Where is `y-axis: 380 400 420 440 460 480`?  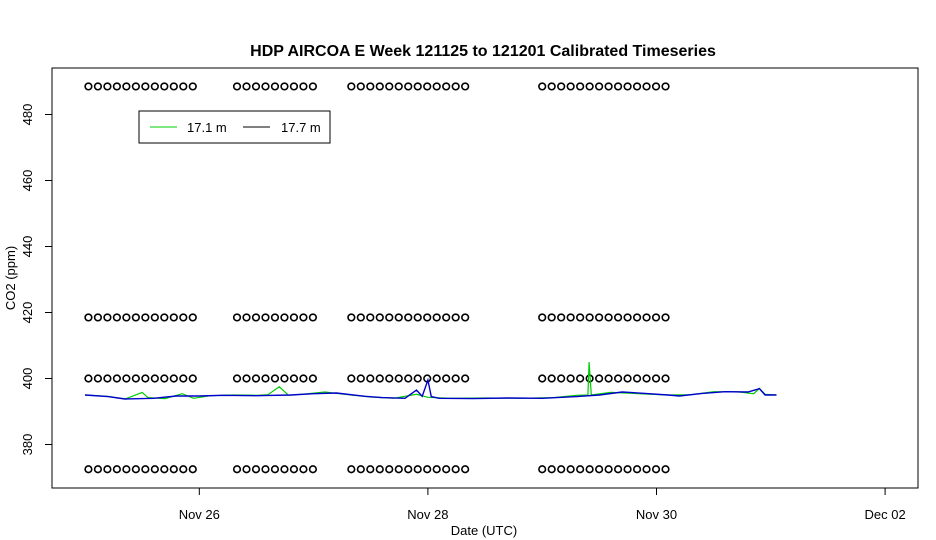 y-axis: 380 400 420 440 460 480 is located at coordinates (36, 279).